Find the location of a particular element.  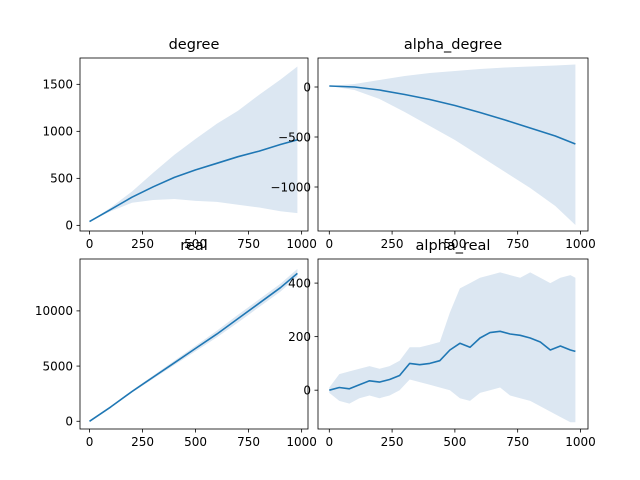

y-tick-label: 1500 is located at coordinates (57, 85).